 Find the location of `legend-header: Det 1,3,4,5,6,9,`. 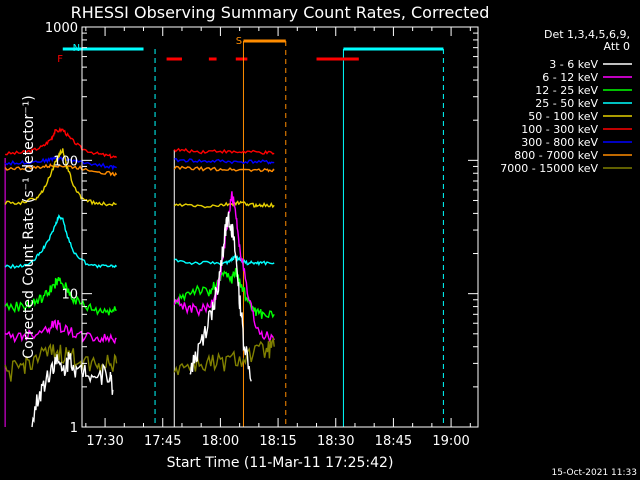

legend-header: Det 1,3,4,5,6,9, is located at coordinates (587, 34).